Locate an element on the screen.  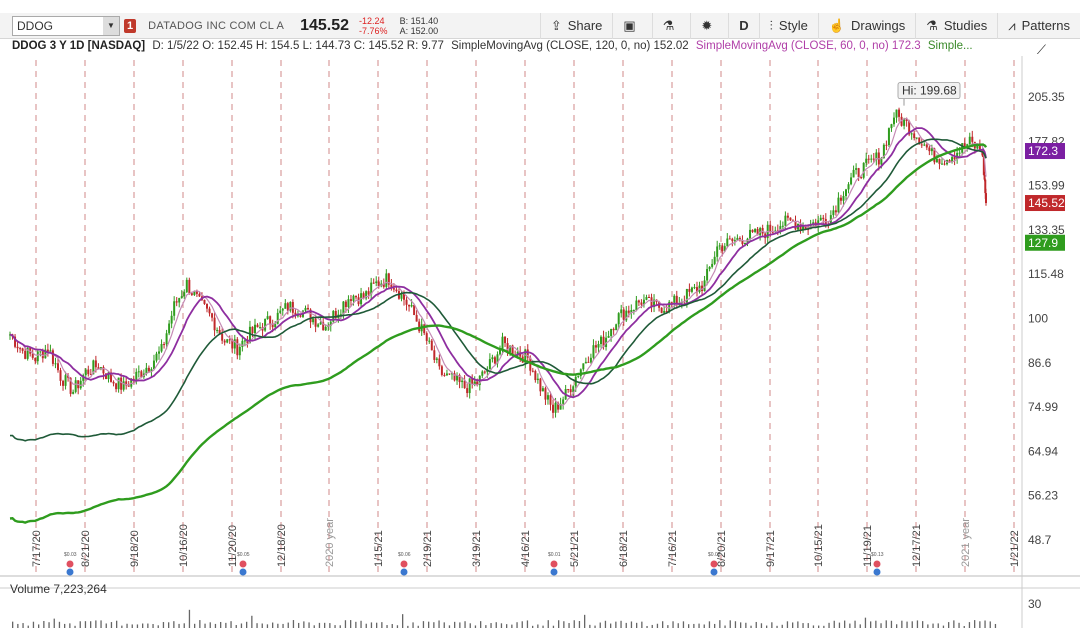
symbol-input: DDOG ▼ is located at coordinates (66, 25).